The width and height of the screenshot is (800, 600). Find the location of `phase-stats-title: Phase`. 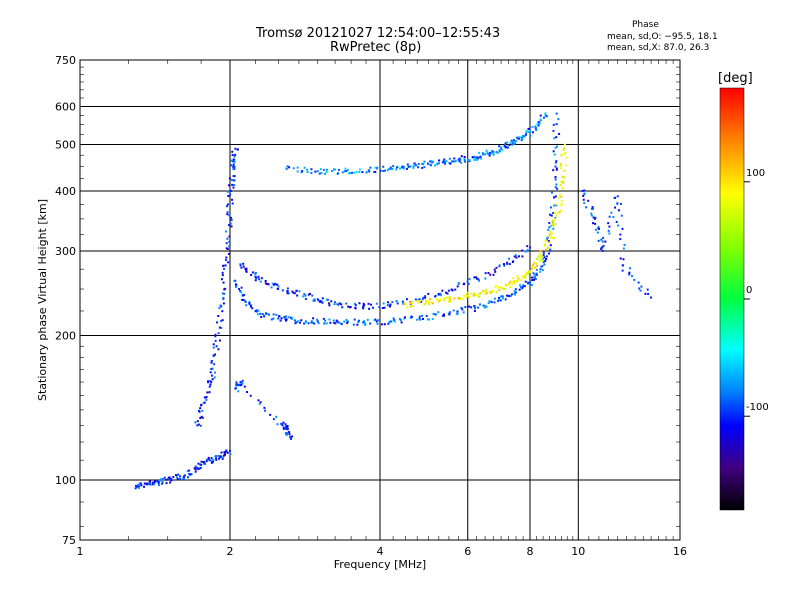

phase-stats-title: Phase is located at coordinates (645, 25).